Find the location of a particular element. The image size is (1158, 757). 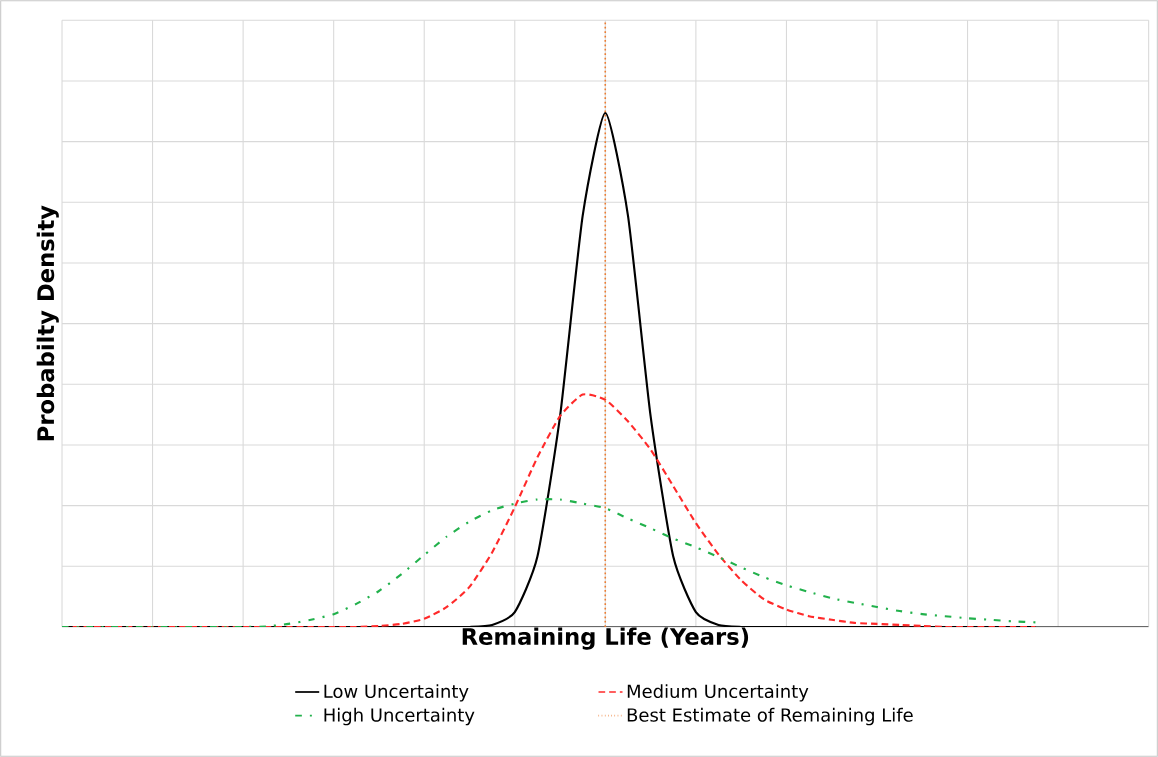

legend-label: High Uncertainty is located at coordinates (399, 716).